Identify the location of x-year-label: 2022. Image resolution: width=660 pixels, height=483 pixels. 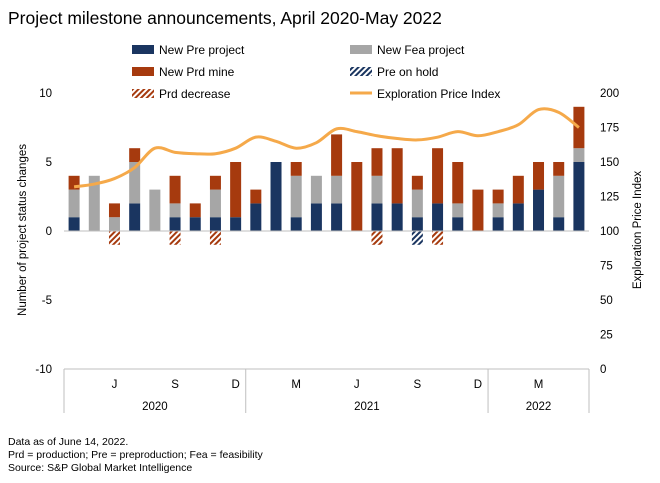
(539, 407).